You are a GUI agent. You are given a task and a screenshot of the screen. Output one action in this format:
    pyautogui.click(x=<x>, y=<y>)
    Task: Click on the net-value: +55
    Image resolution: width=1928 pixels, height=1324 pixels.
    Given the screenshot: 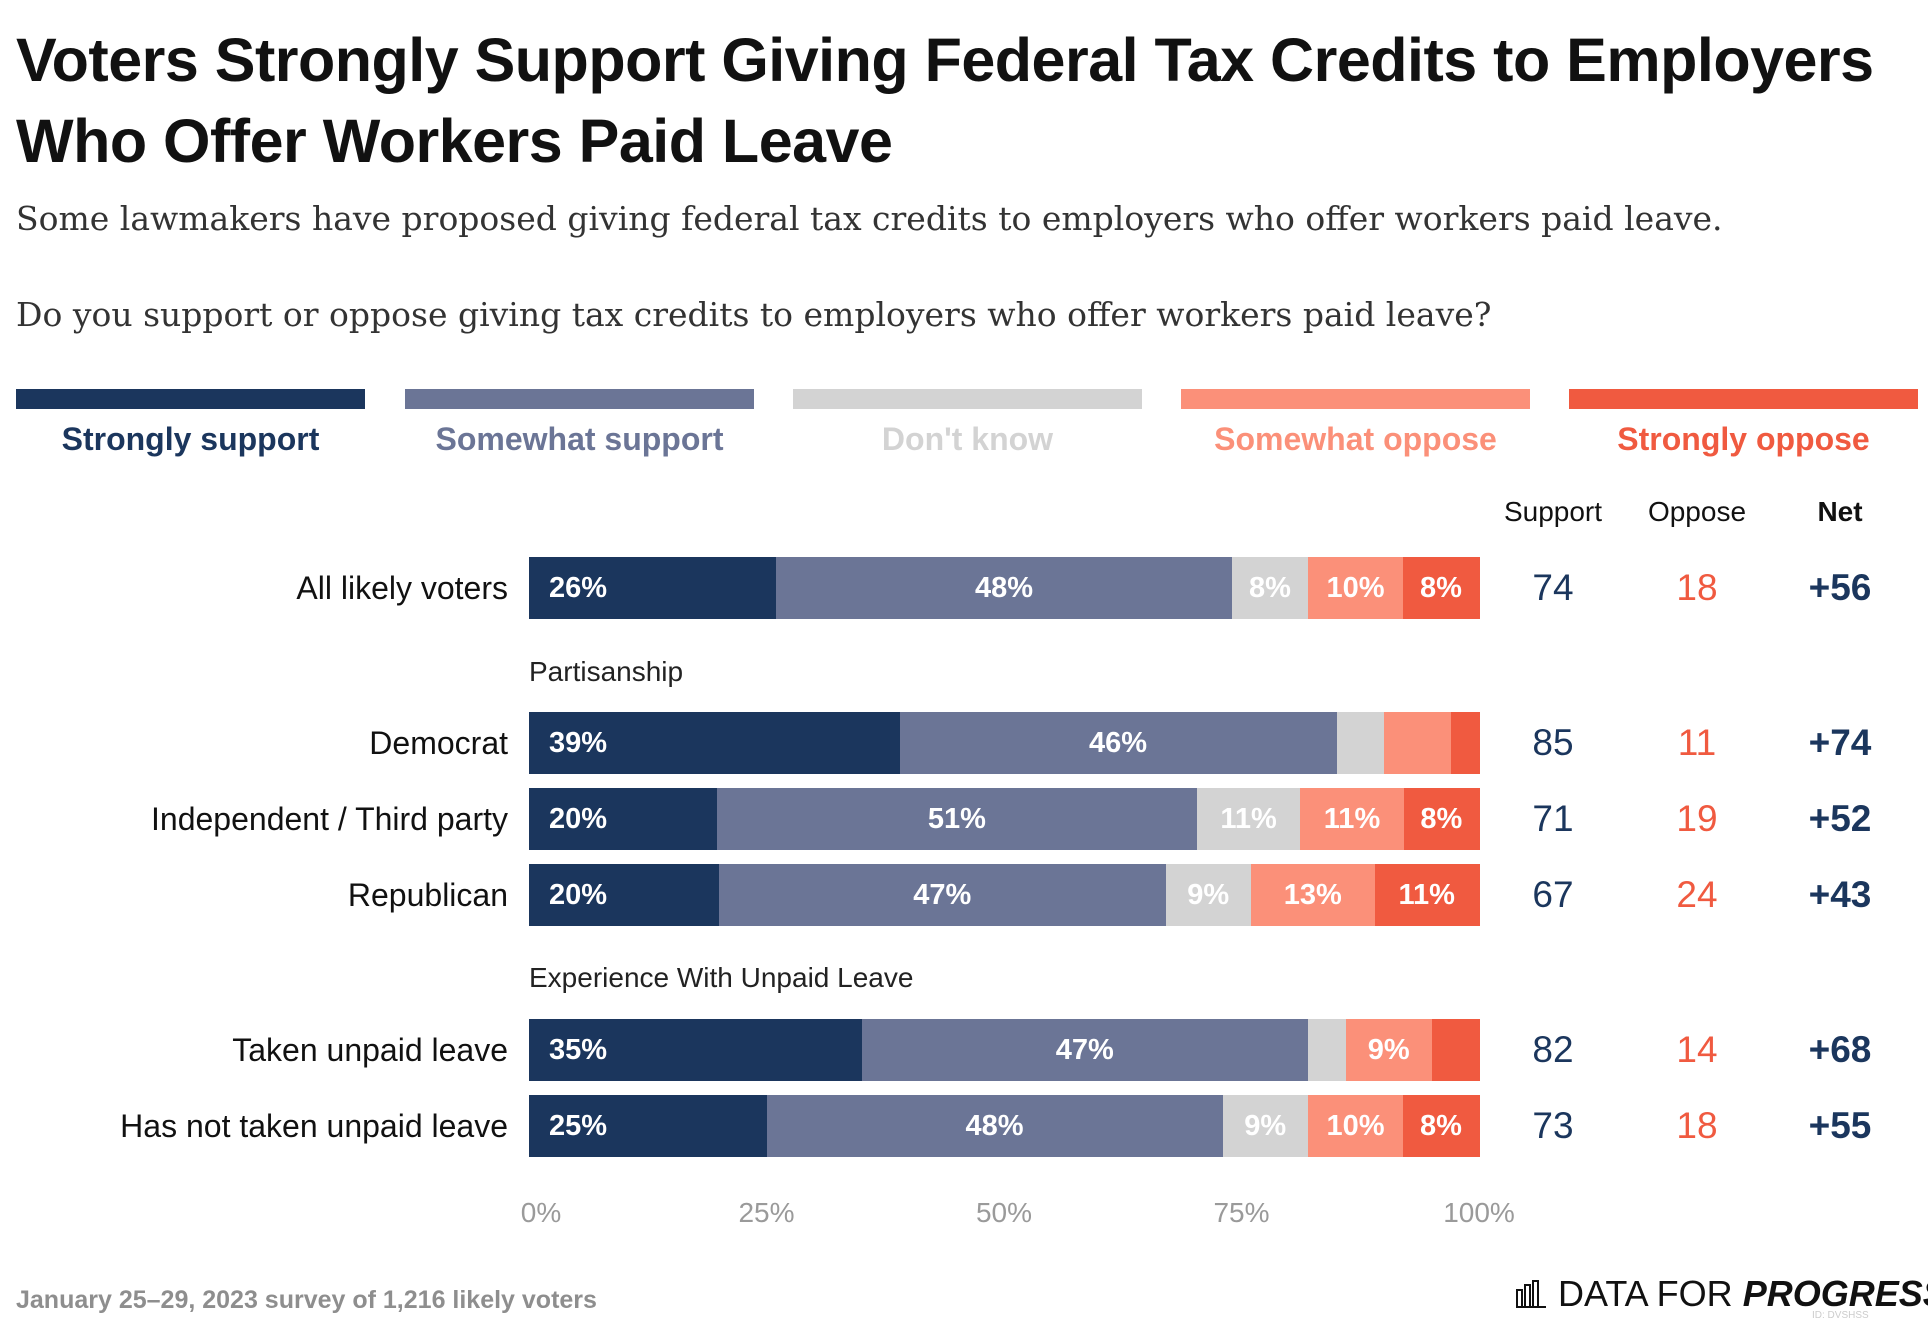 What is the action you would take?
    pyautogui.click(x=1840, y=1125)
    